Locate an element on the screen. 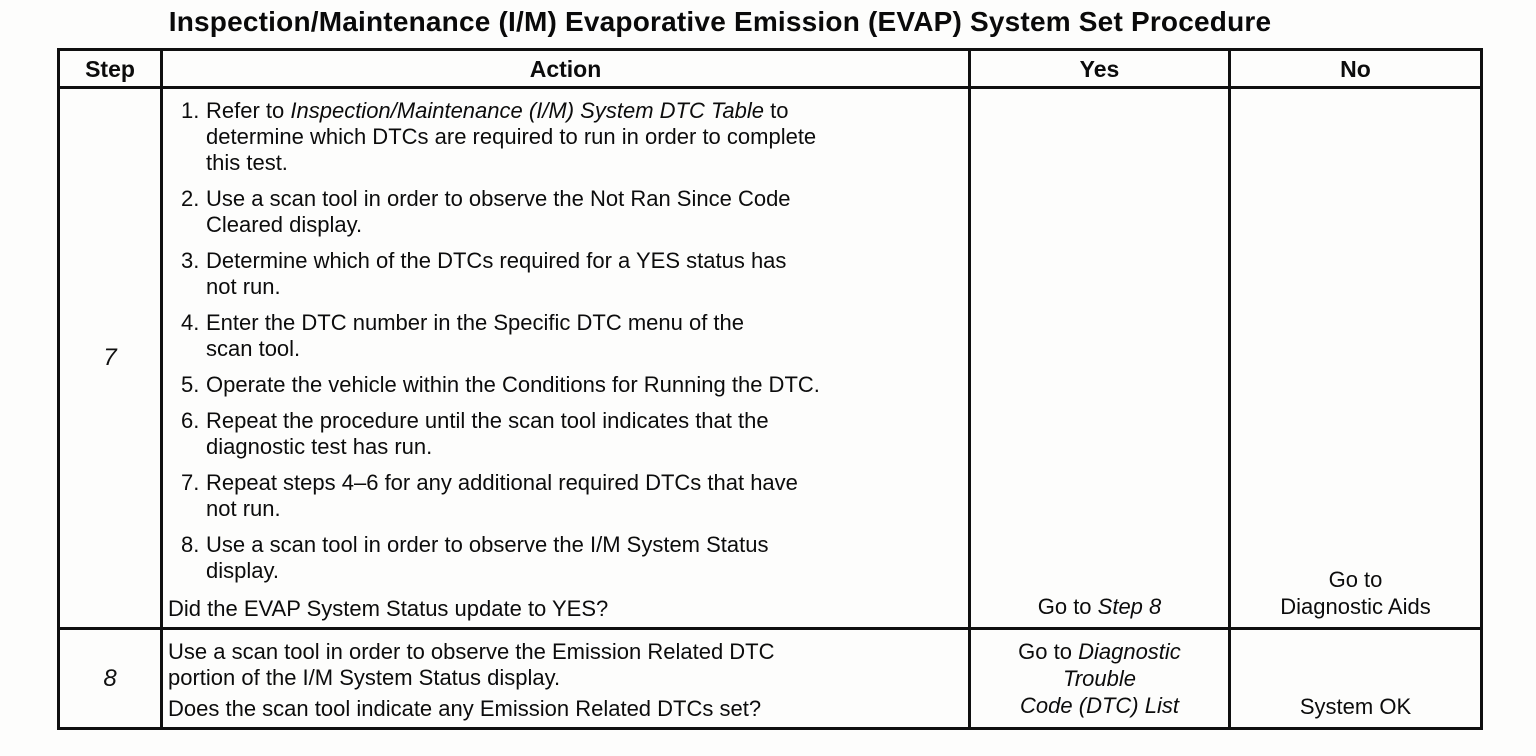 The image size is (1536, 756). yes-action-text: Go to Step 8 is located at coordinates (1099, 606).